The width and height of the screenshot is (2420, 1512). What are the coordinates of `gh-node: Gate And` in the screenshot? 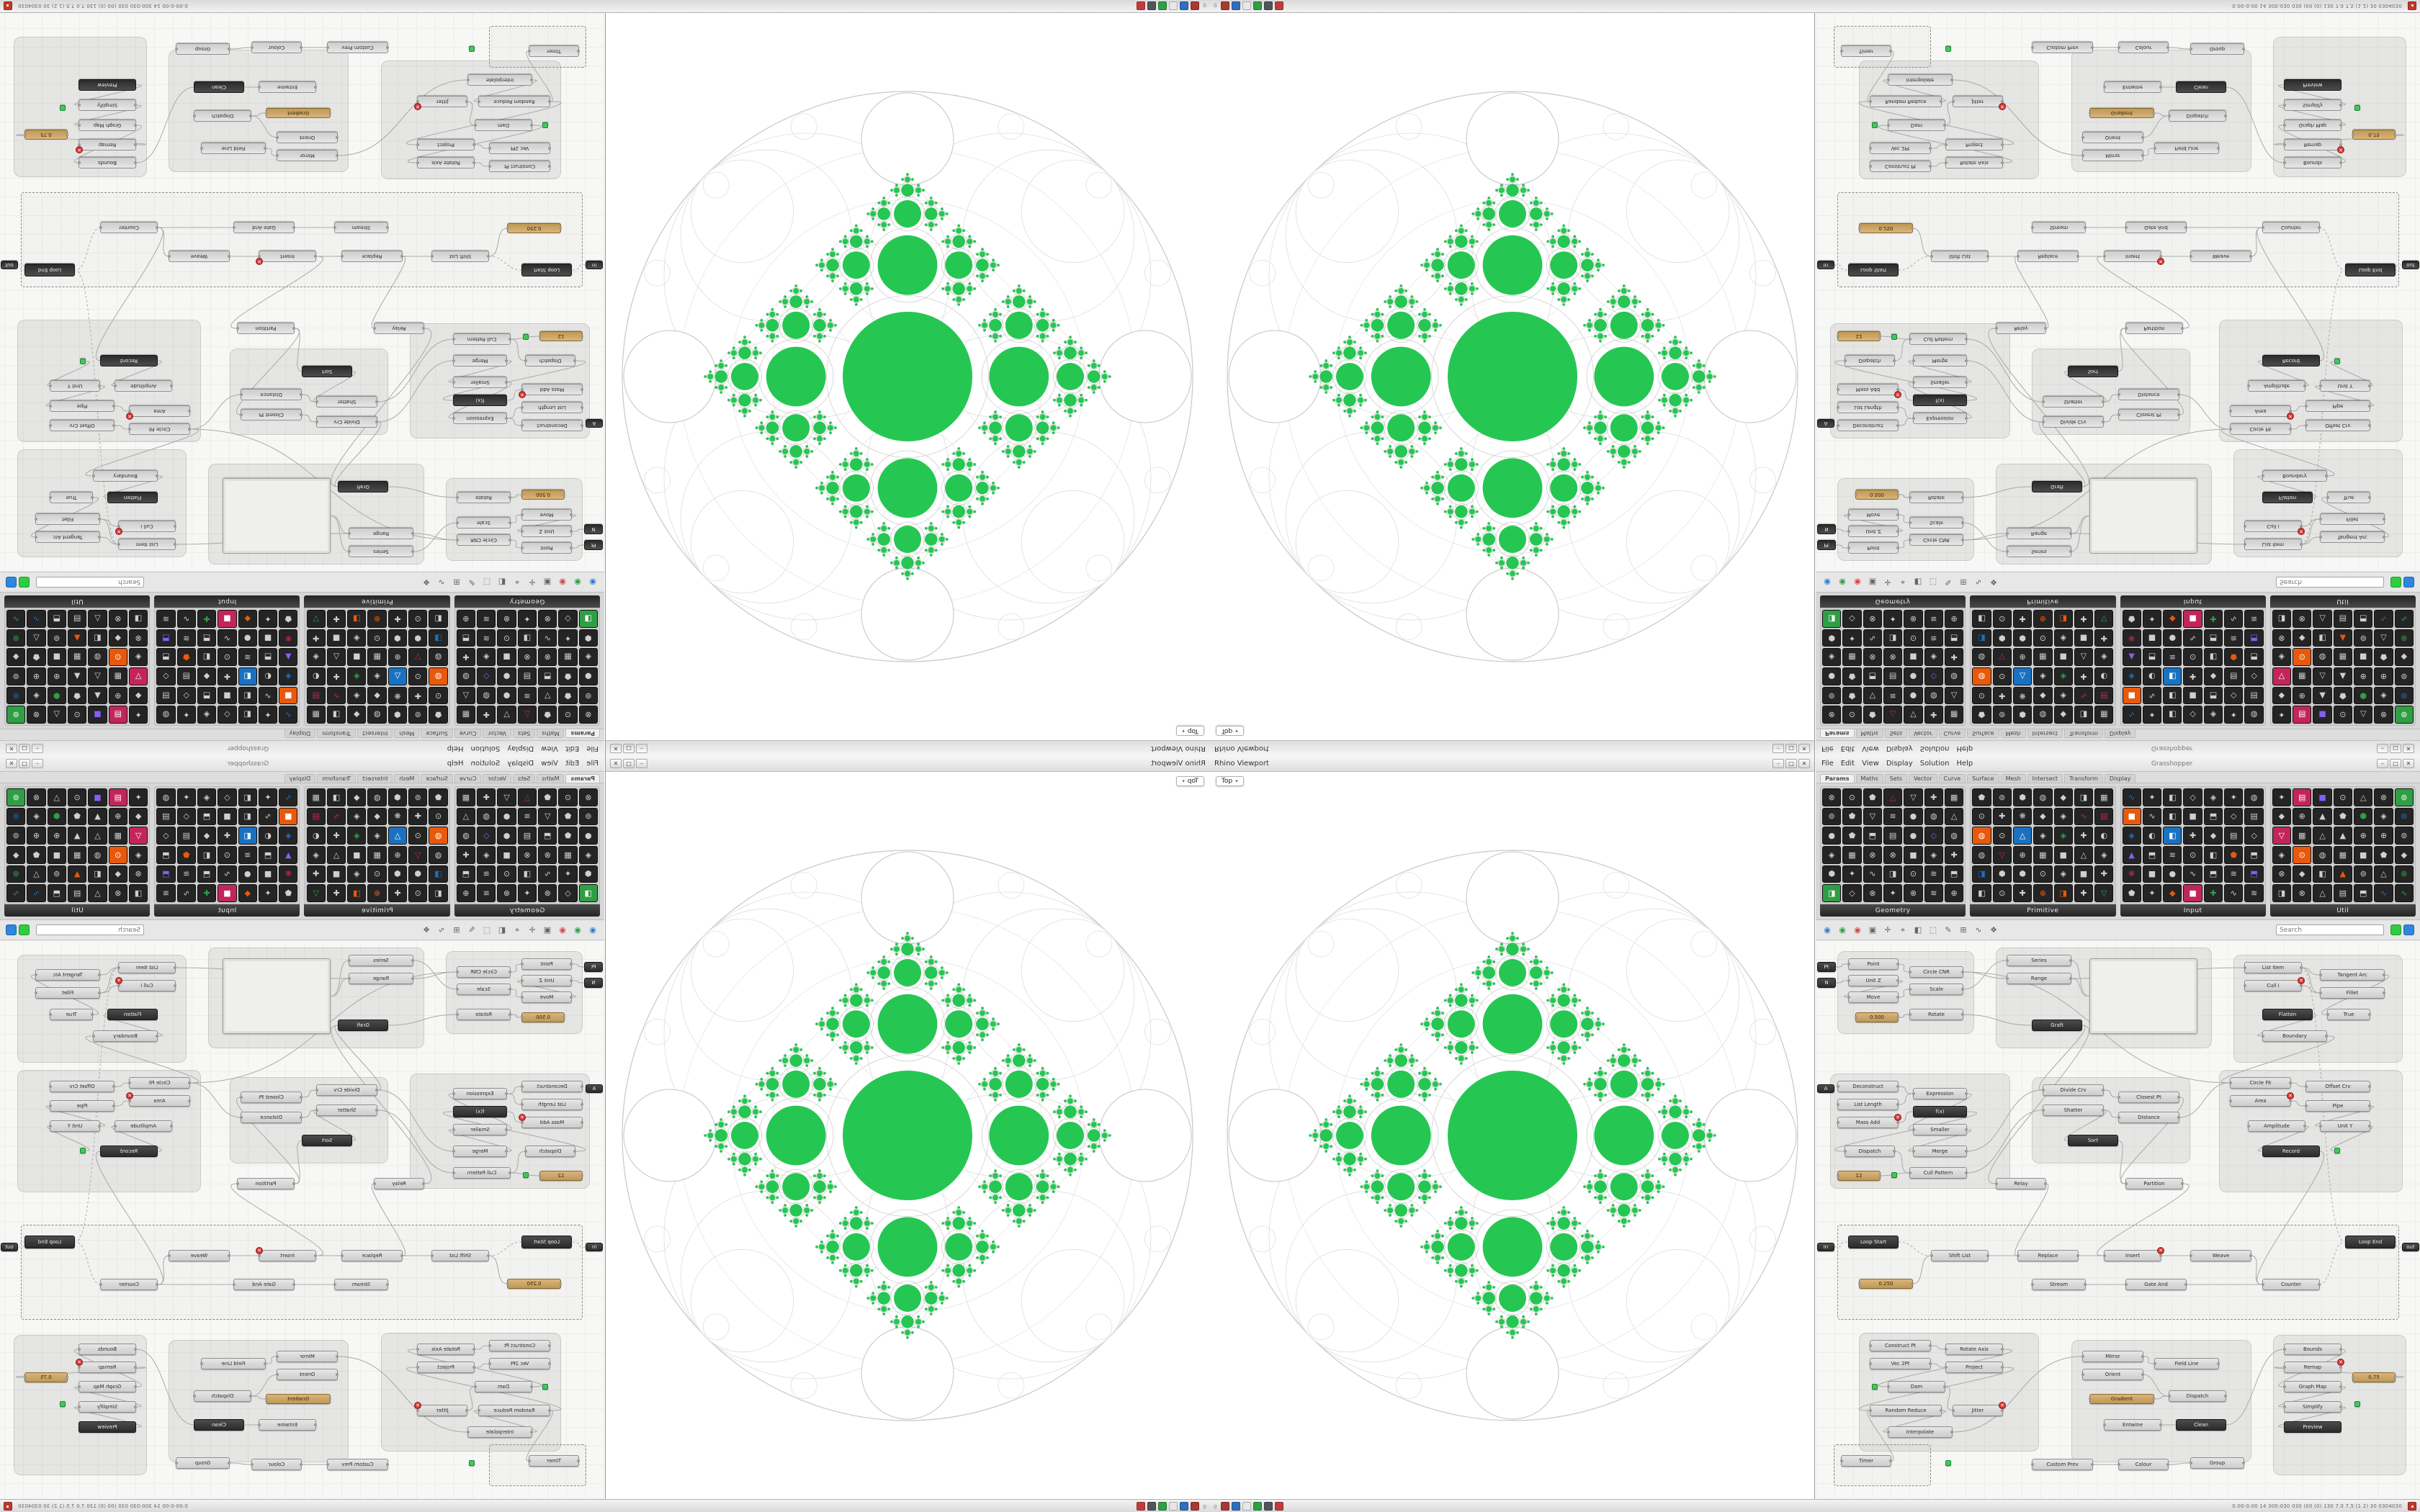 It's located at (264, 227).